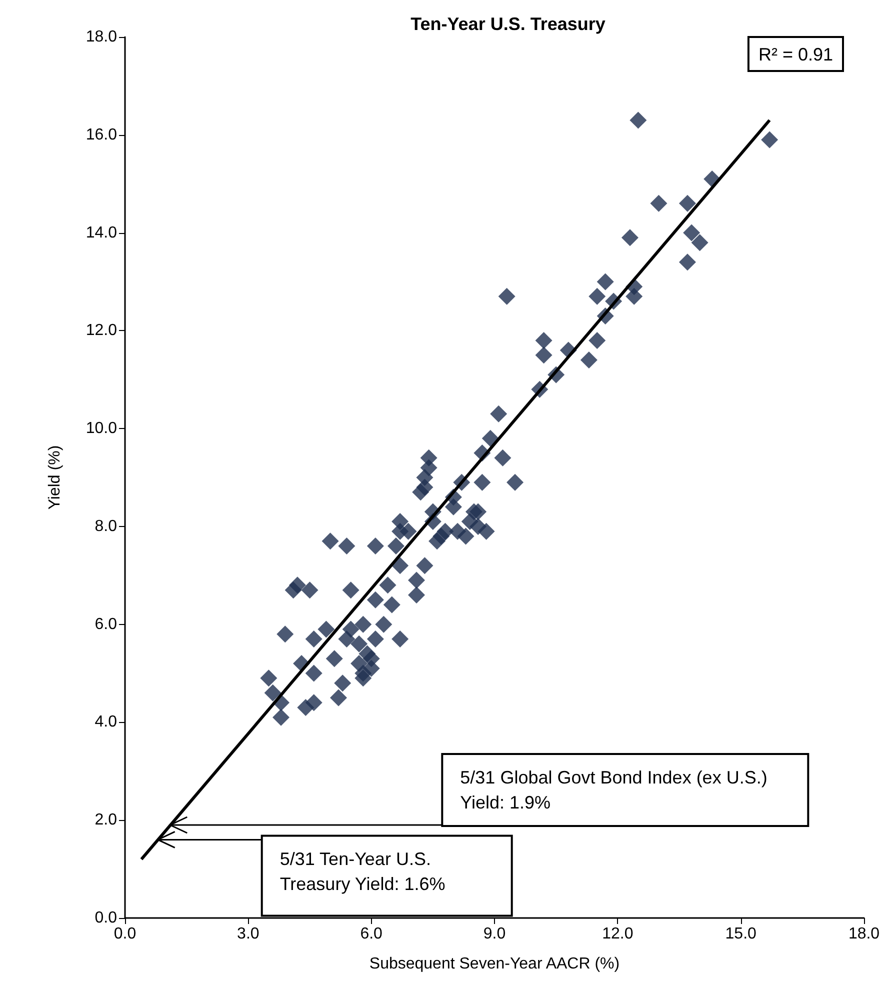 Image resolution: width=892 pixels, height=989 pixels. What do you see at coordinates (106, 918) in the screenshot?
I see `y-tick-label: 0.0` at bounding box center [106, 918].